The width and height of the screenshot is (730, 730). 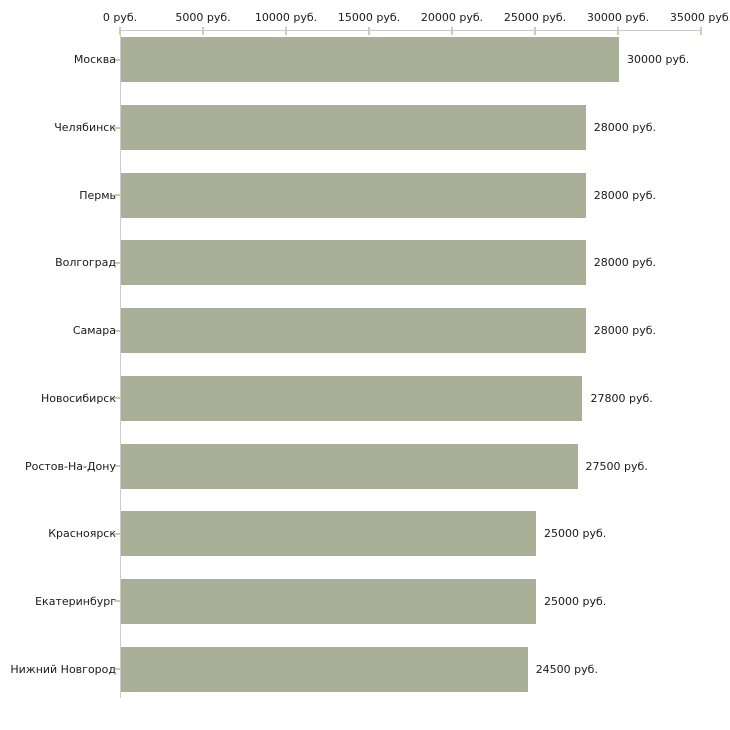 I want to click on category-label: Волгоград, so click(x=85, y=263).